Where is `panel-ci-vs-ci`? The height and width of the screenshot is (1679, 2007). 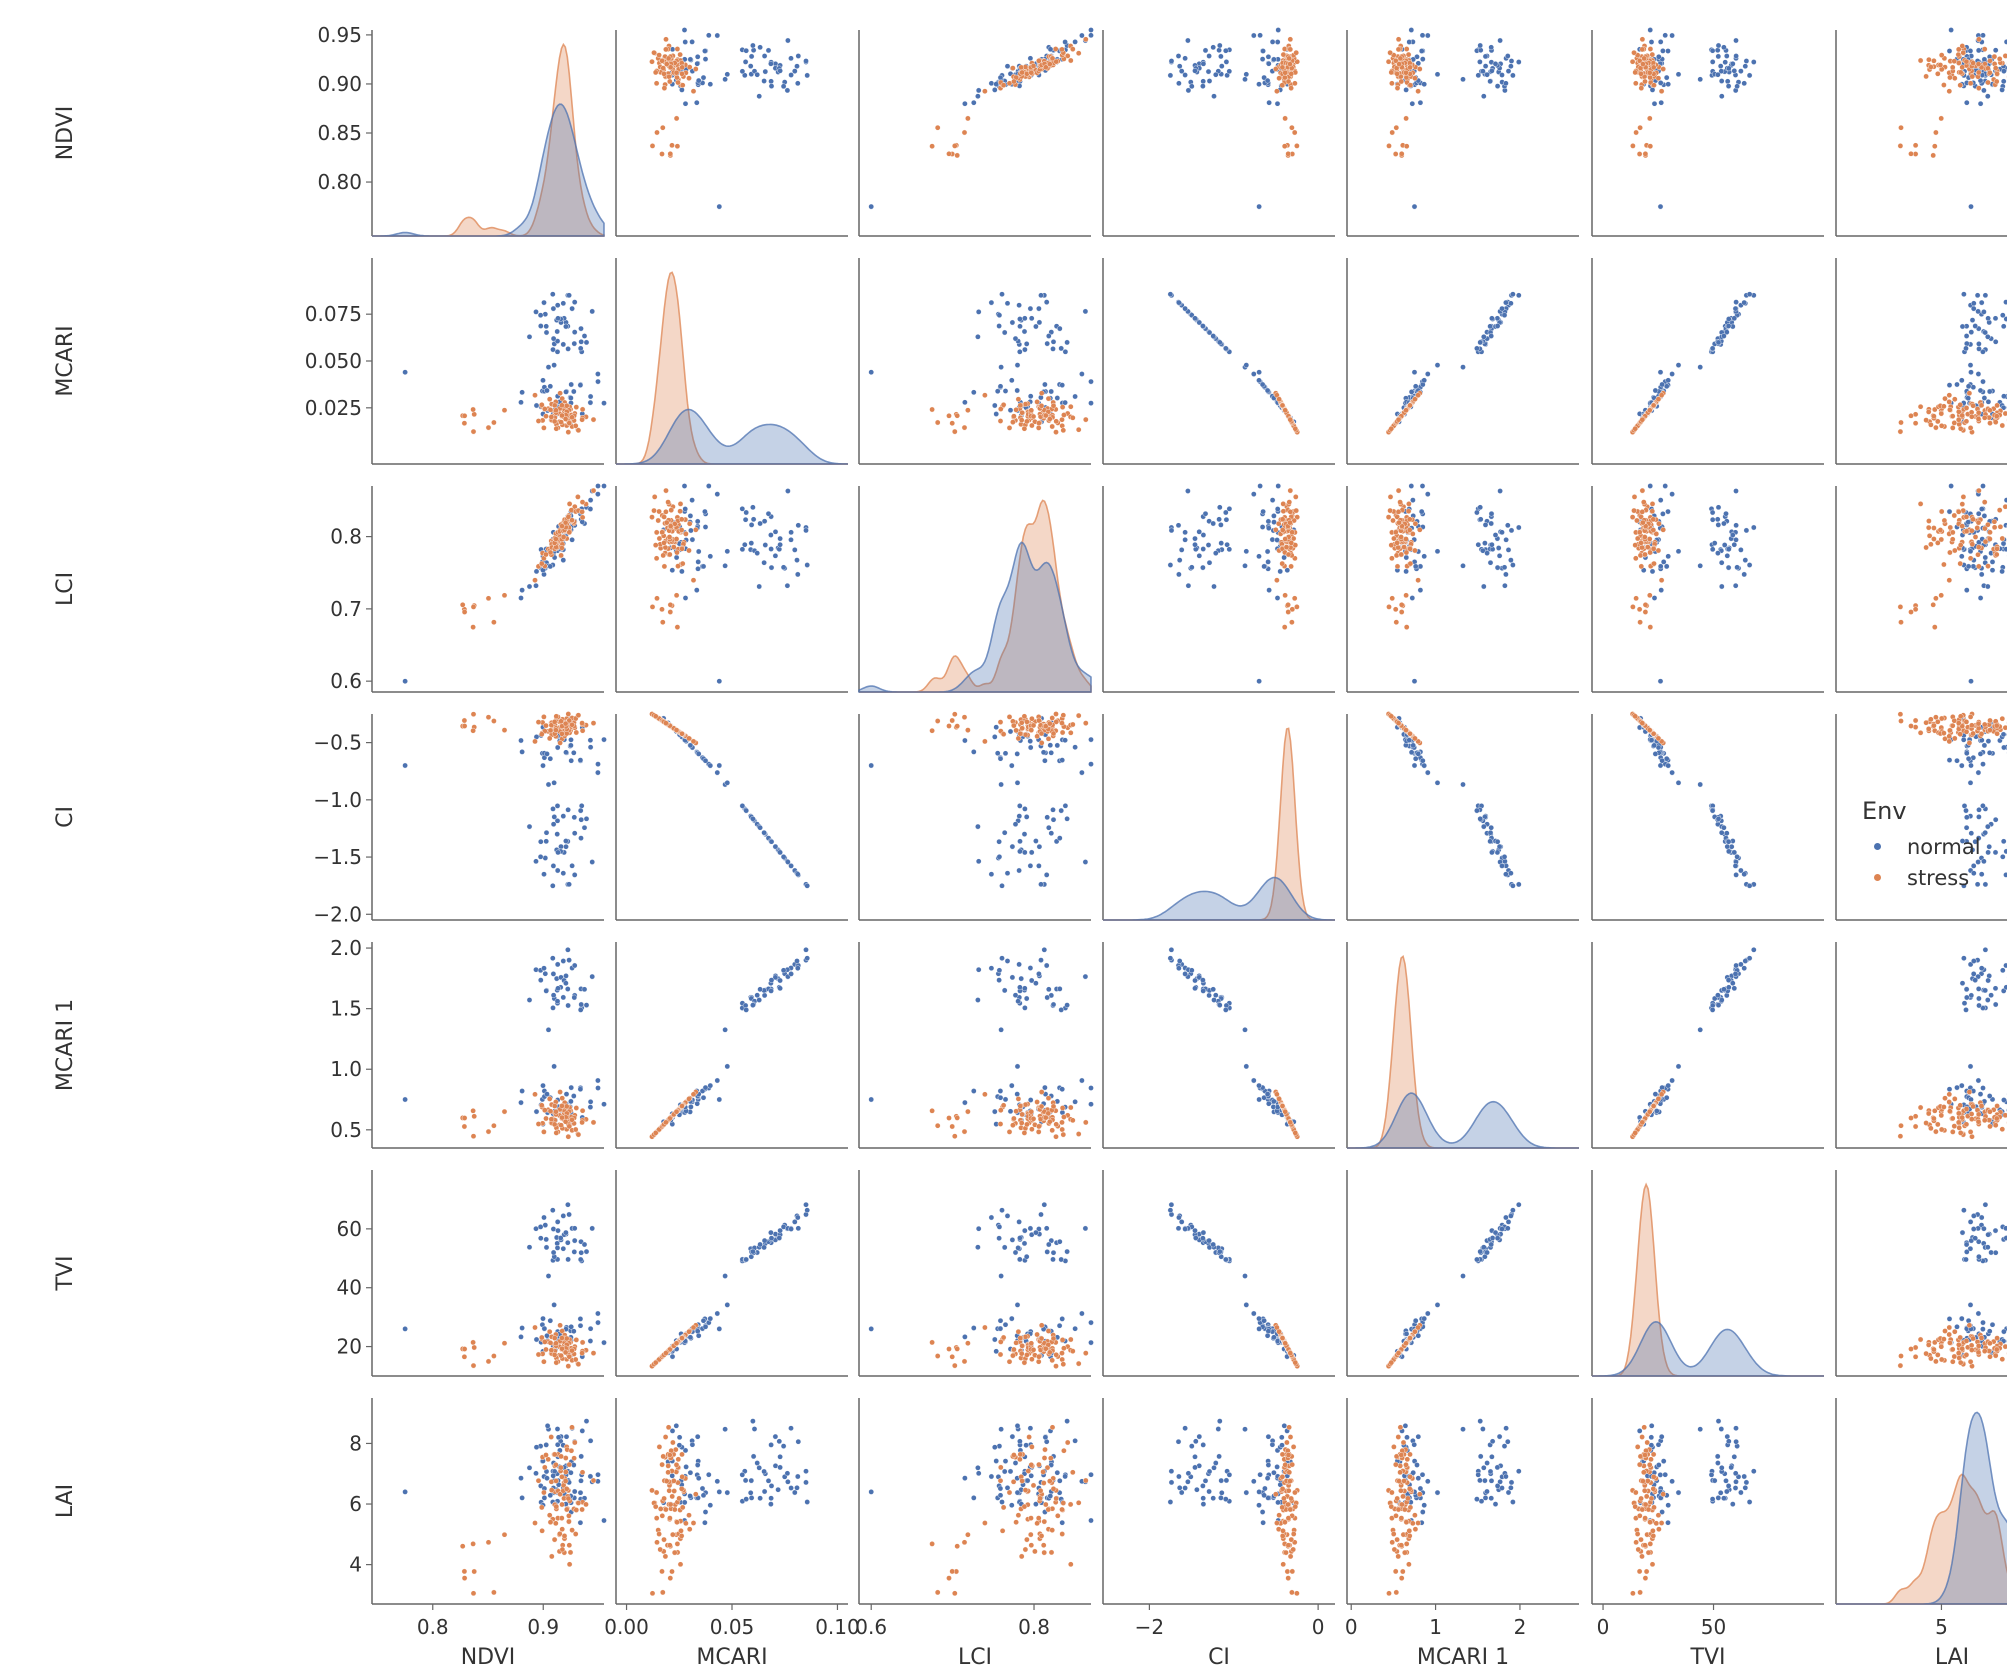 panel-ci-vs-ci is located at coordinates (1218, 817).